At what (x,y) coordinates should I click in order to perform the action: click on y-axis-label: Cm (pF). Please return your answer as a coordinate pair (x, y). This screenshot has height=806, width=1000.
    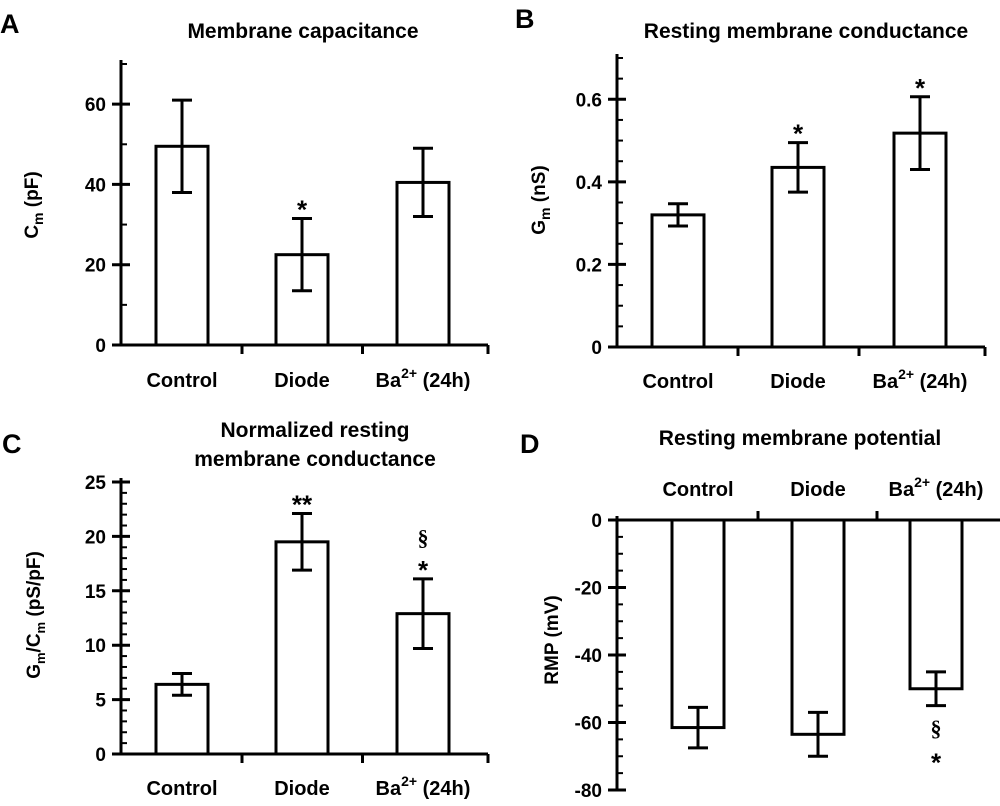
    Looking at the image, I should click on (34, 204).